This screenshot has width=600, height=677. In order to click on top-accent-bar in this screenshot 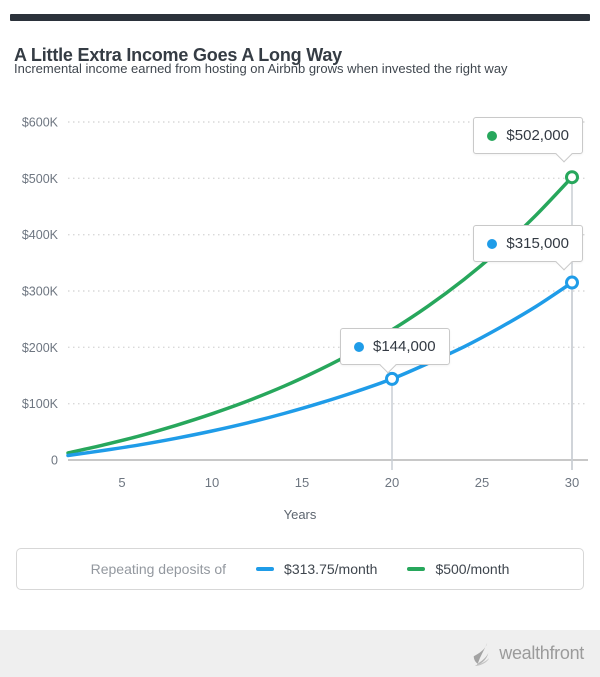, I will do `click(300, 17)`.